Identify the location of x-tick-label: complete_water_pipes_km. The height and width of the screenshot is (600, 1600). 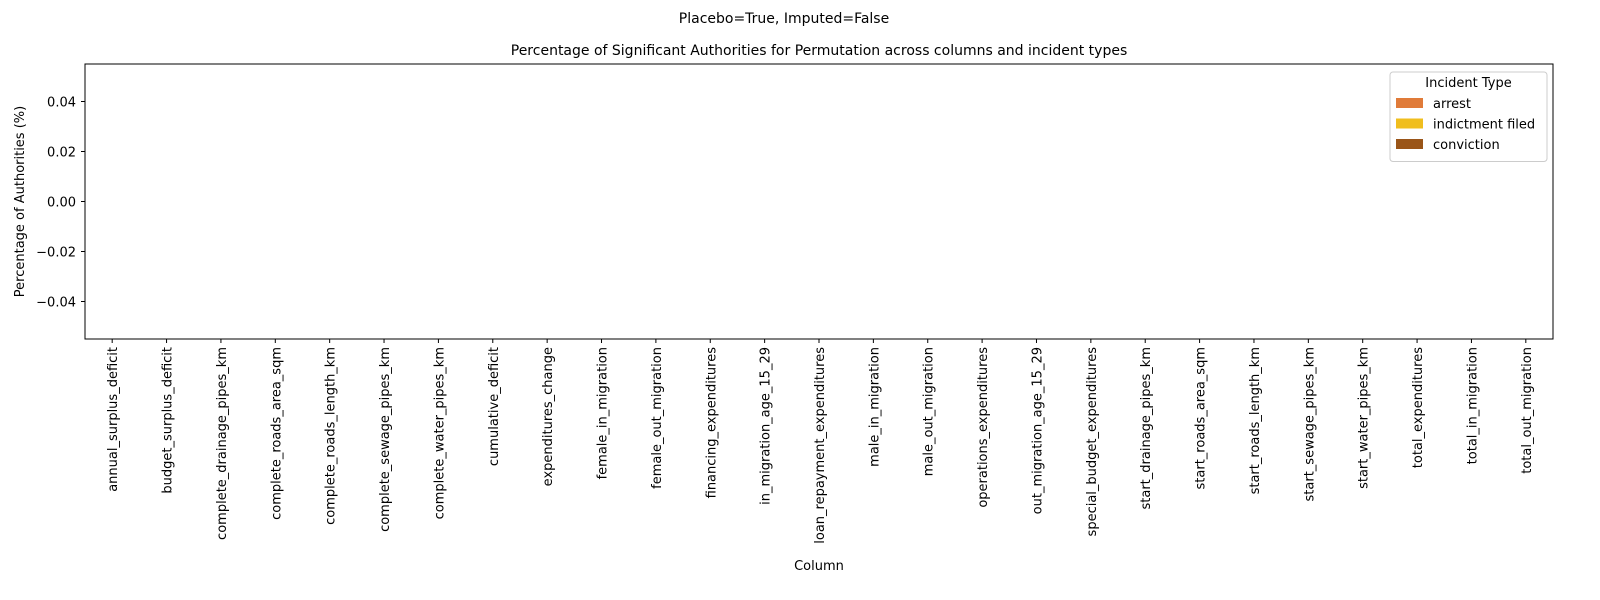
(439, 433).